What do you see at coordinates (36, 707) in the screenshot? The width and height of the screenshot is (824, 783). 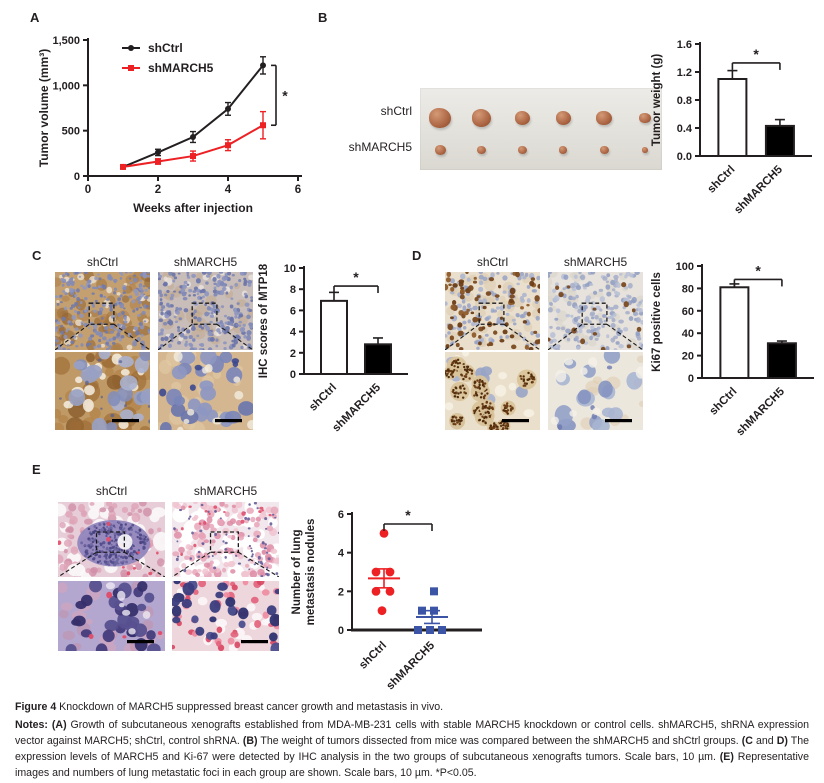 I see `caption-bold-segment: Figure 4` at bounding box center [36, 707].